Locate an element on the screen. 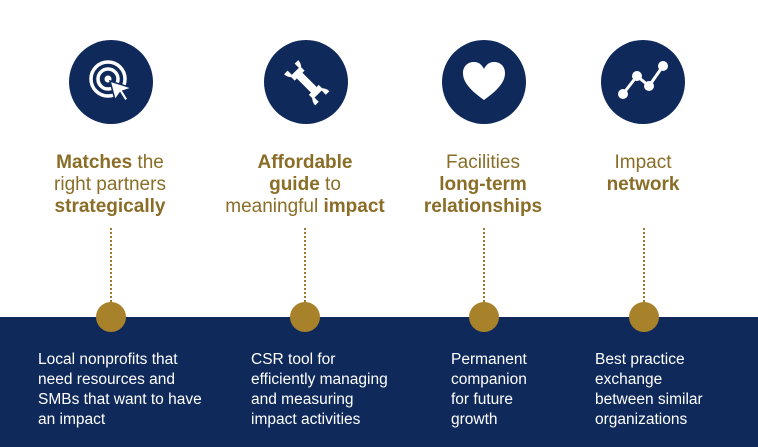 The image size is (758, 447). wrench-icon is located at coordinates (307, 83).